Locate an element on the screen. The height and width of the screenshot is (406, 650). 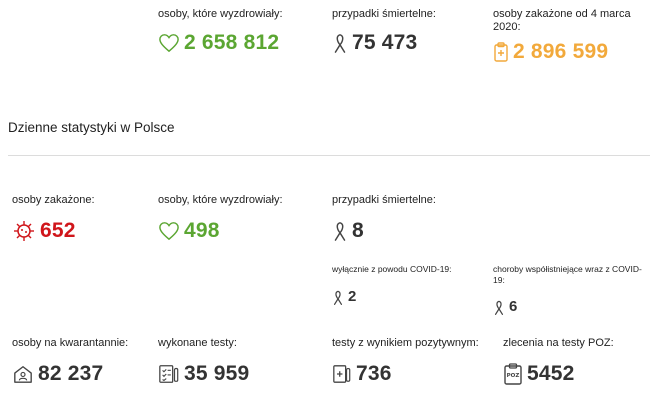
stat-value: 2 658 812 is located at coordinates (232, 42).